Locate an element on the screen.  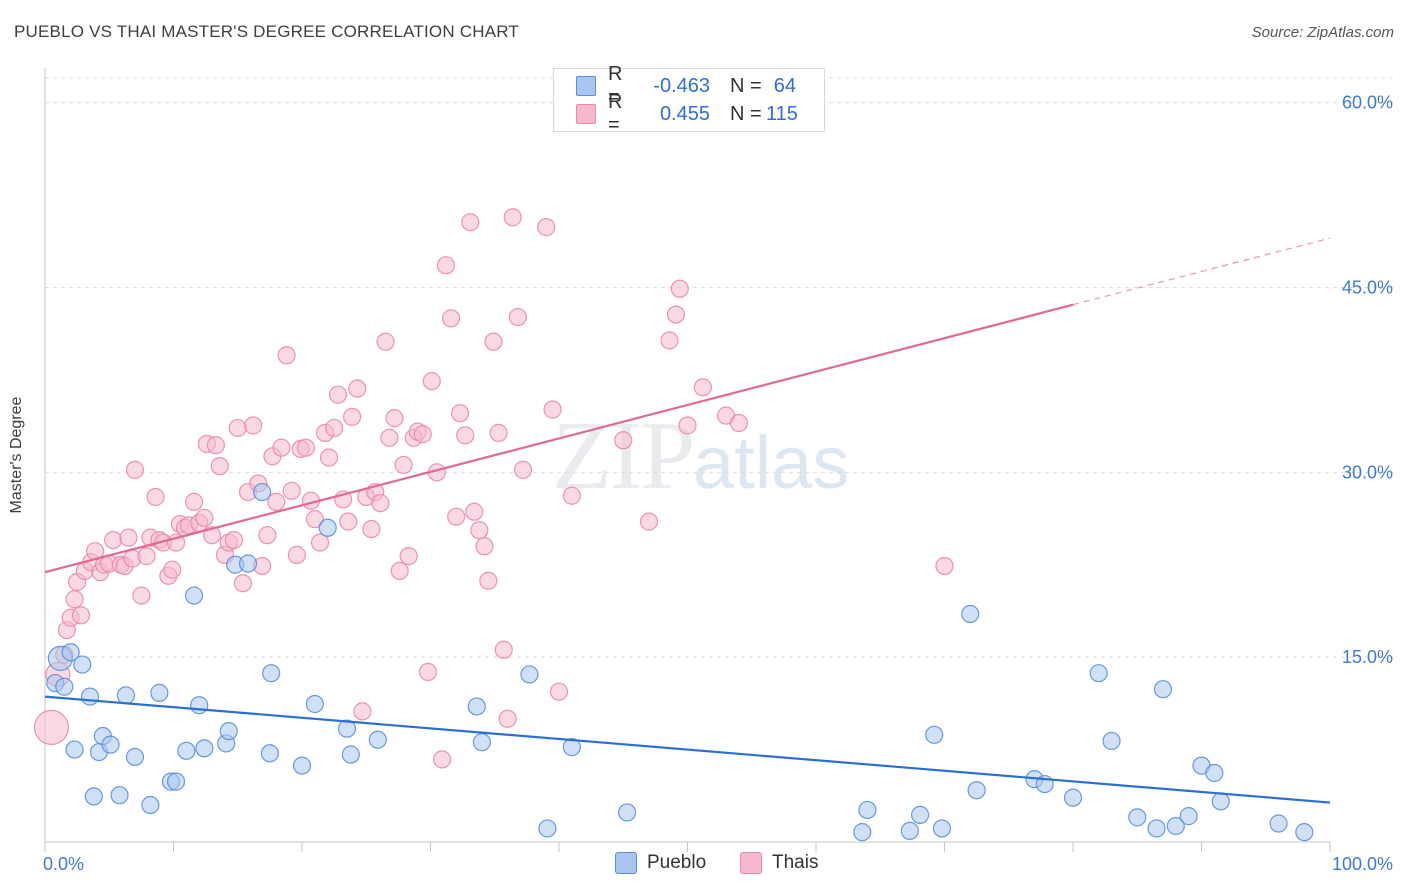
legend-item-thais: Thais is located at coordinates (779, 863).